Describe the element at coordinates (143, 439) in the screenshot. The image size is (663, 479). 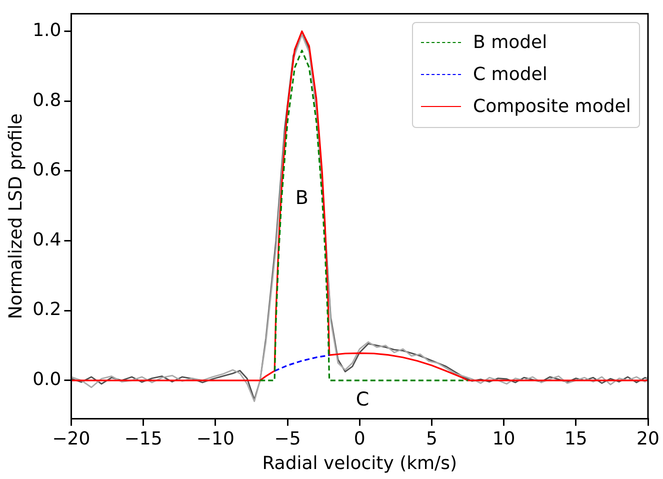
I see `x-tick-label: −15` at that location.